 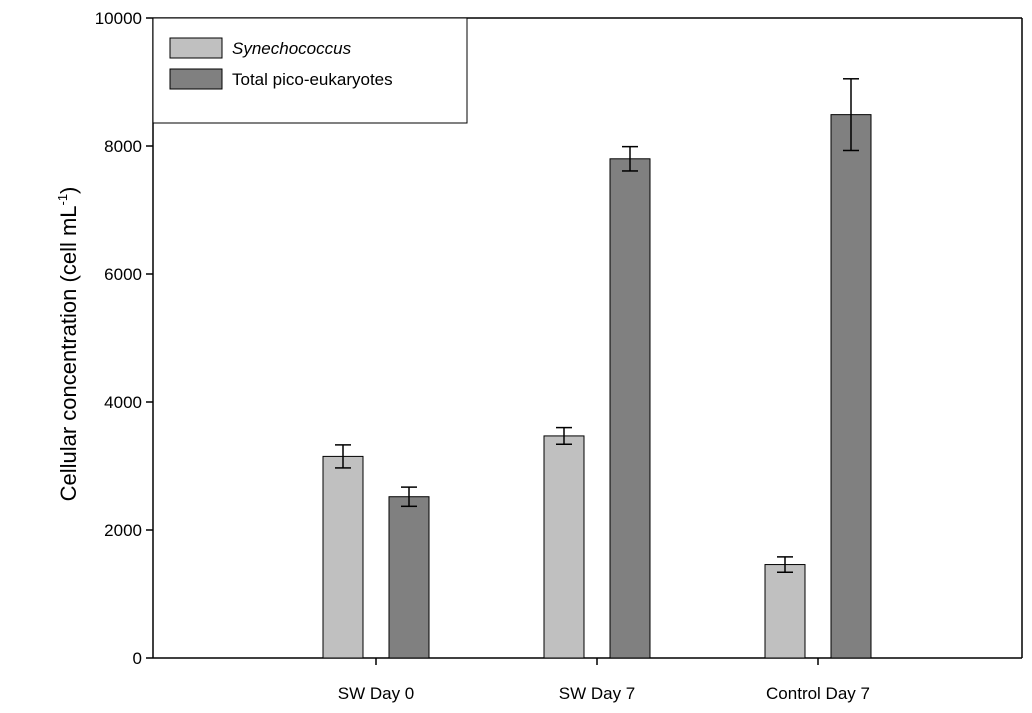 What do you see at coordinates (123, 402) in the screenshot?
I see `y-tick-label: 4000` at bounding box center [123, 402].